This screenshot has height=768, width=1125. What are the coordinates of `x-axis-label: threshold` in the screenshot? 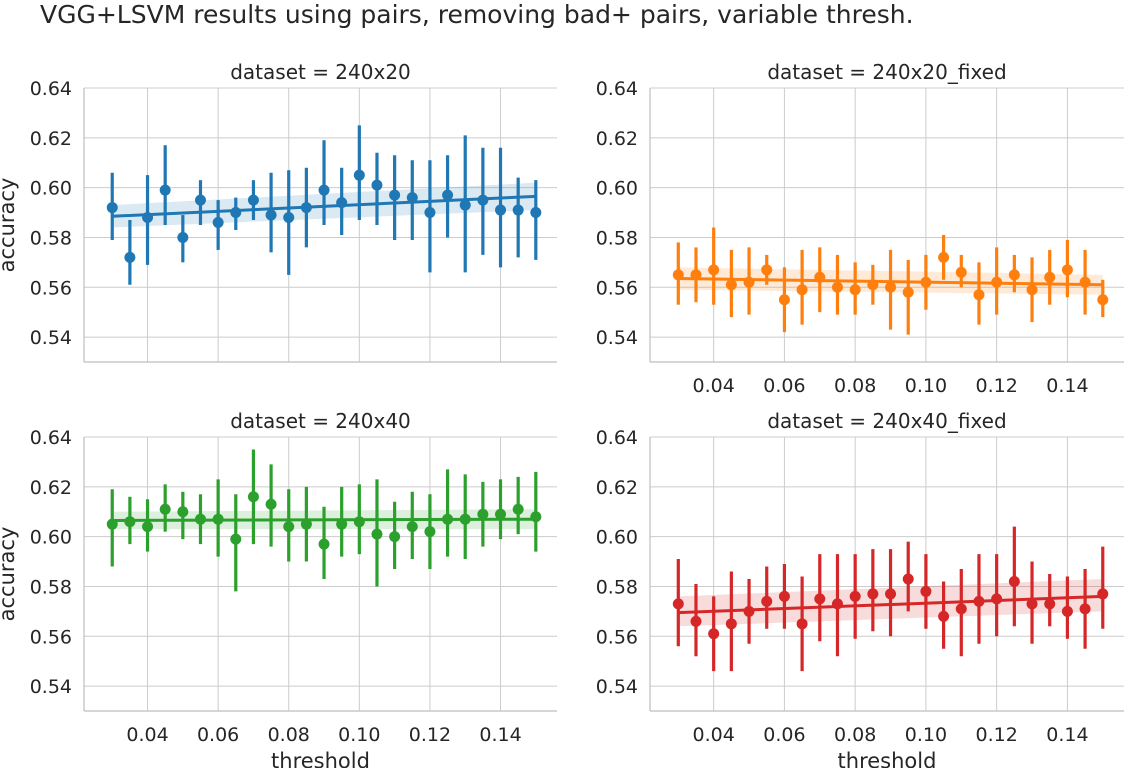 It's located at (887, 758).